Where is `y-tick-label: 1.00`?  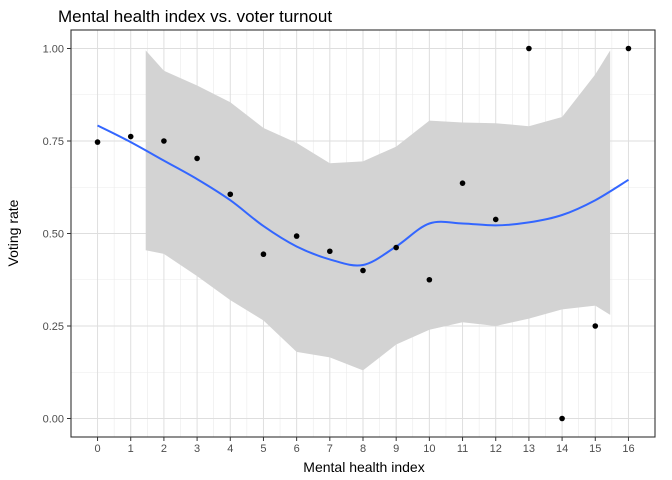 y-tick-label: 1.00 is located at coordinates (53, 50).